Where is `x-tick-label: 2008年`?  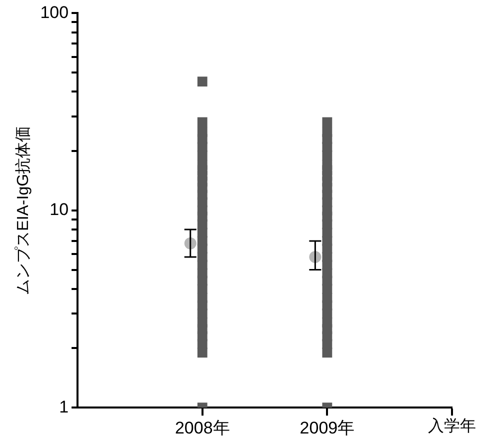
x-tick-label: 2008年 is located at coordinates (202, 428).